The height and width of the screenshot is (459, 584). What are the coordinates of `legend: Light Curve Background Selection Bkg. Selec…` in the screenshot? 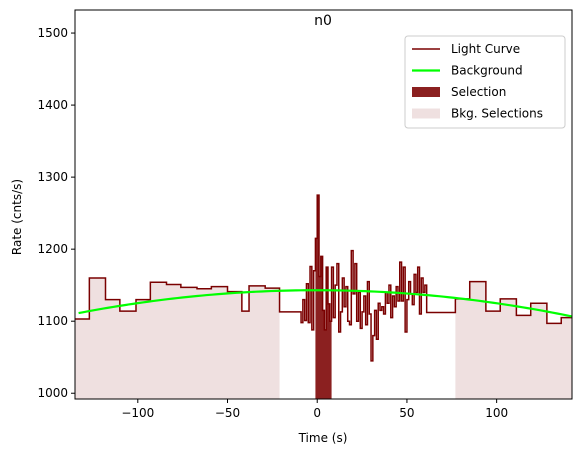 It's located at (485, 82).